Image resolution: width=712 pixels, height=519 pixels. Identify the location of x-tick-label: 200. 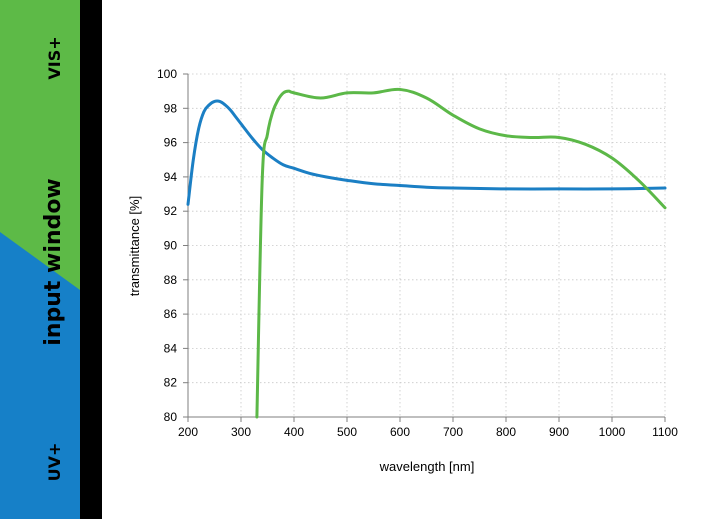
(188, 432).